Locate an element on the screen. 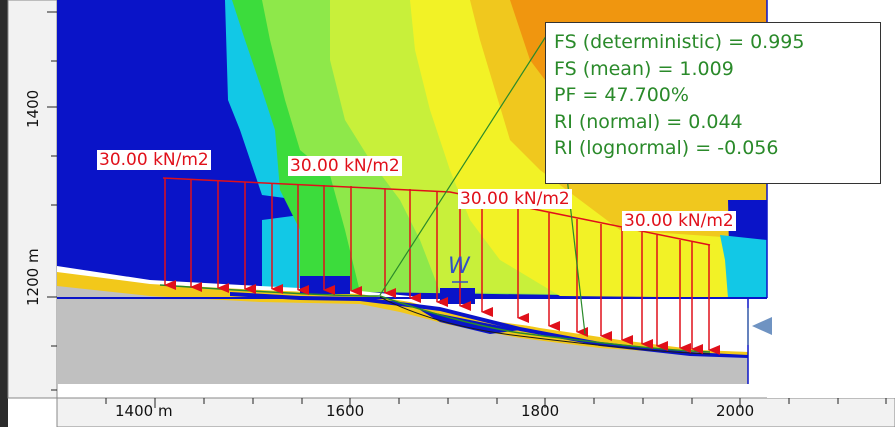 The width and height of the screenshot is (895, 427). x-tick-1600: 1600 is located at coordinates (345, 411).